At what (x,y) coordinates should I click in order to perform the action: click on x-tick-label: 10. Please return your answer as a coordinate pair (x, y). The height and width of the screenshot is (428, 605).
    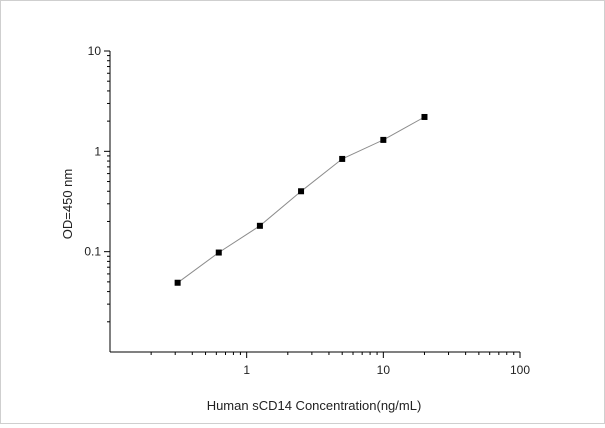
    Looking at the image, I should click on (384, 370).